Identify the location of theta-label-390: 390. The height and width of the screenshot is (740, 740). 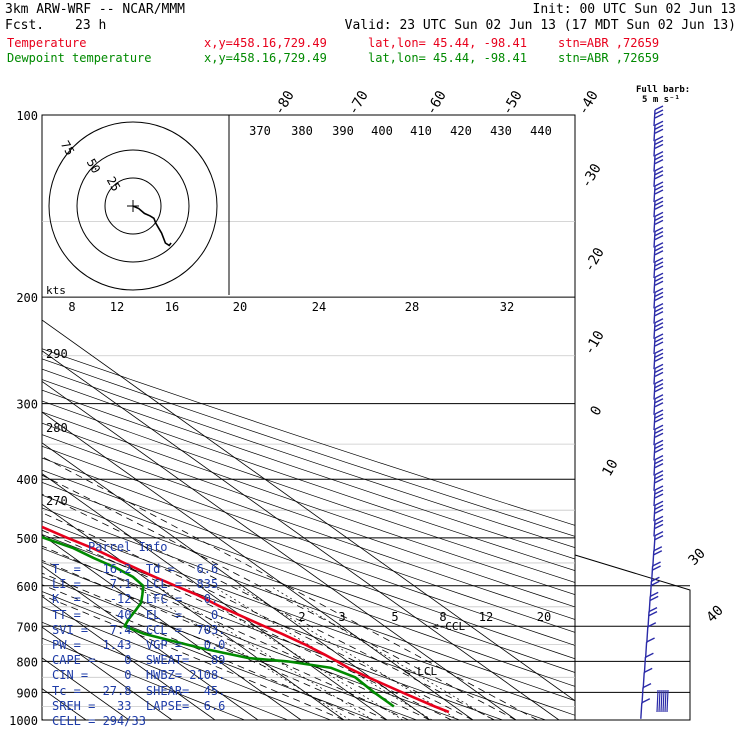
(343, 131).